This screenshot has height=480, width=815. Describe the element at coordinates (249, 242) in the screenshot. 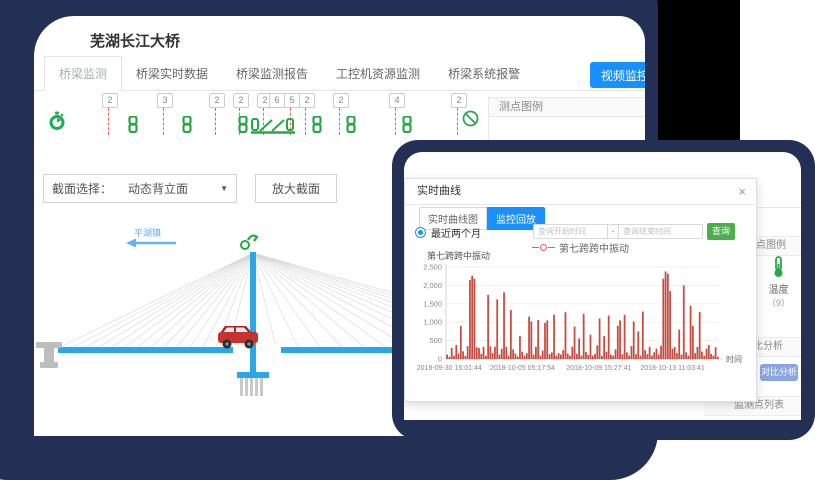

I see `wind-sensor-icon` at that location.